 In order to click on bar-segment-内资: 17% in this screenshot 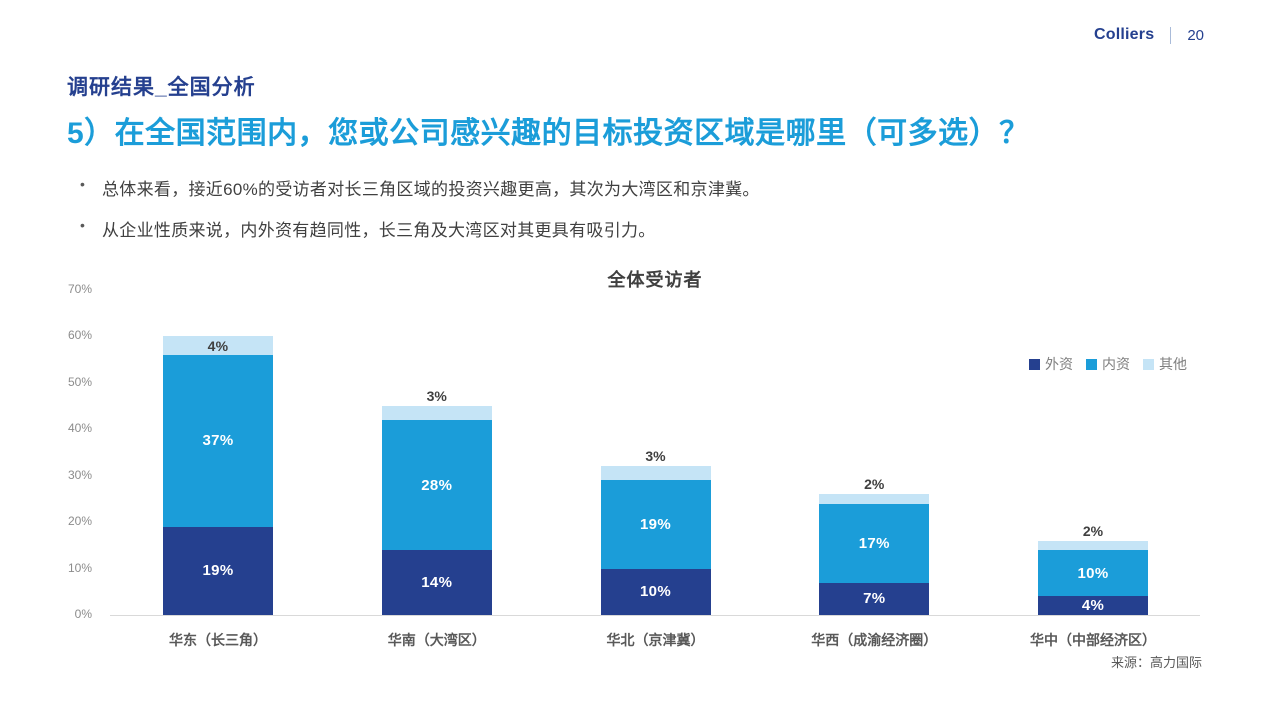, I will do `click(874, 543)`.